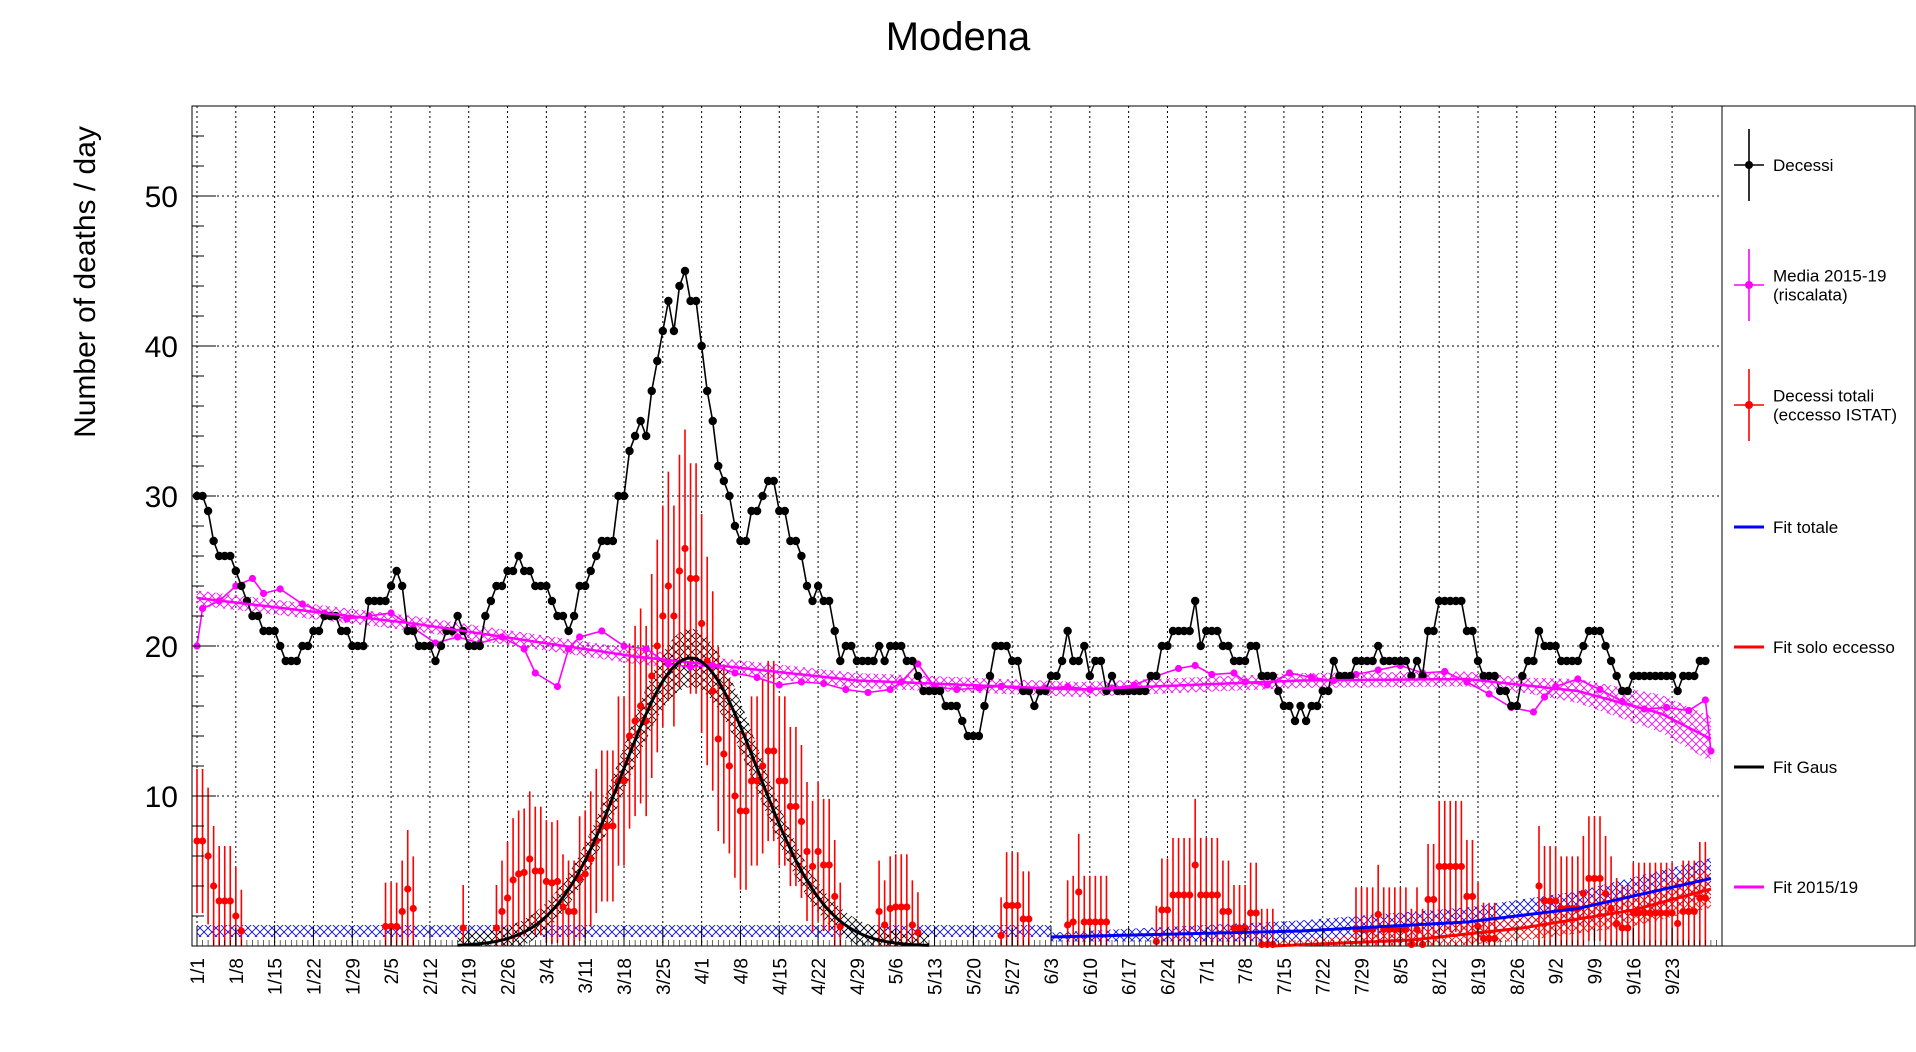 This screenshot has width=1916, height=1052. I want to click on legend-label: Fit totale, so click(1805, 527).